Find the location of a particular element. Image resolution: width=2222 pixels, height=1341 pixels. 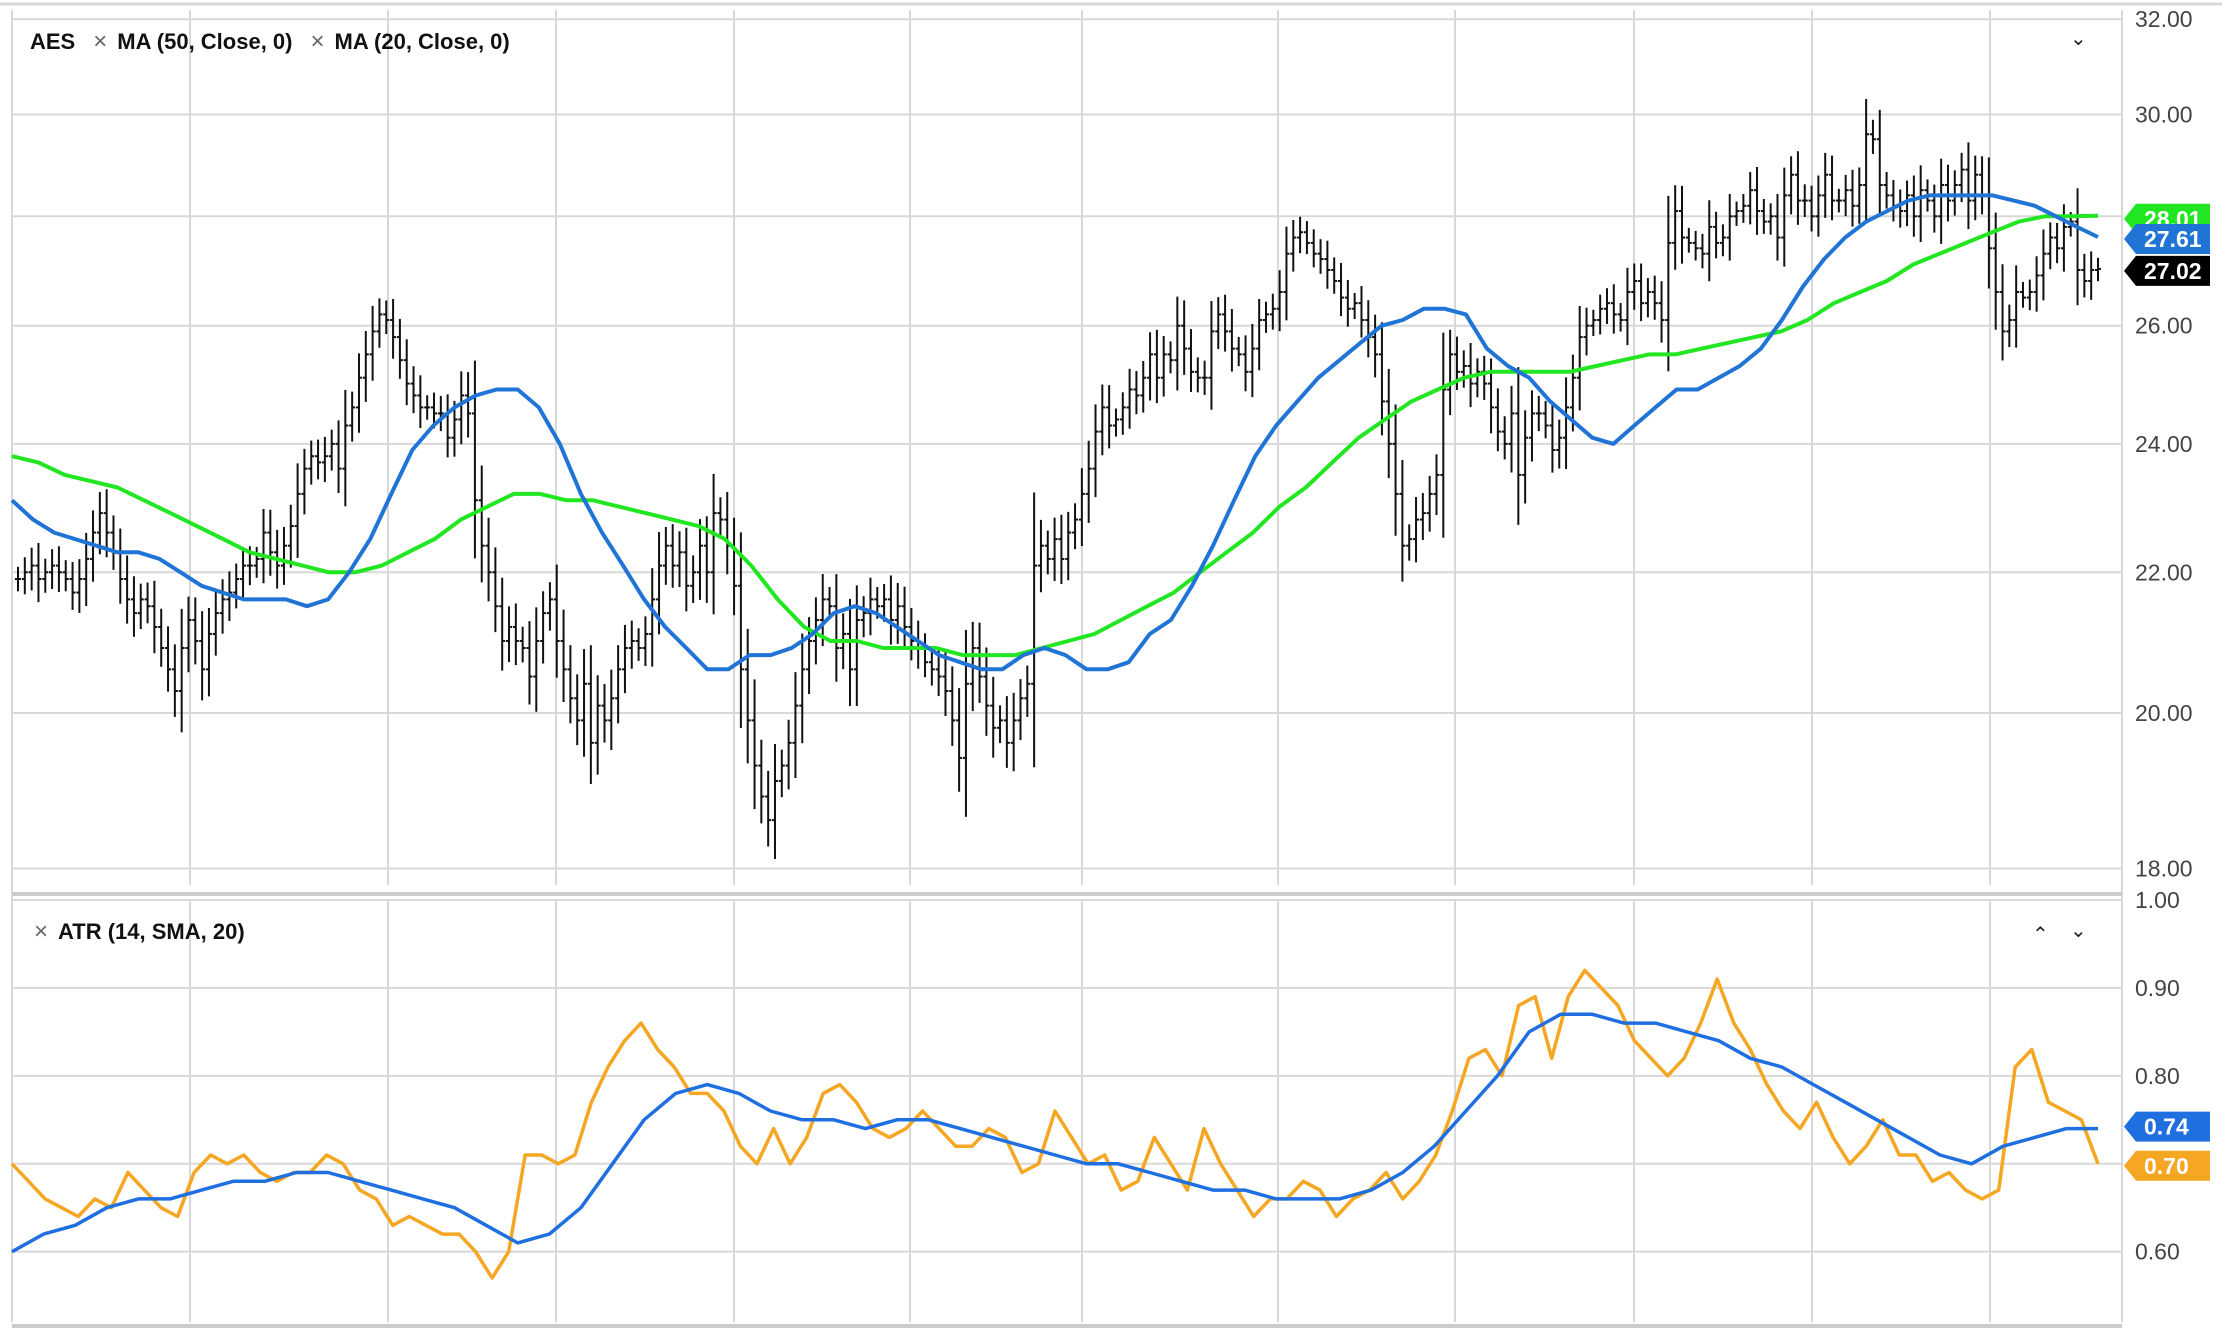

price-last-value-flag-bg is located at coordinates (2167, 270).